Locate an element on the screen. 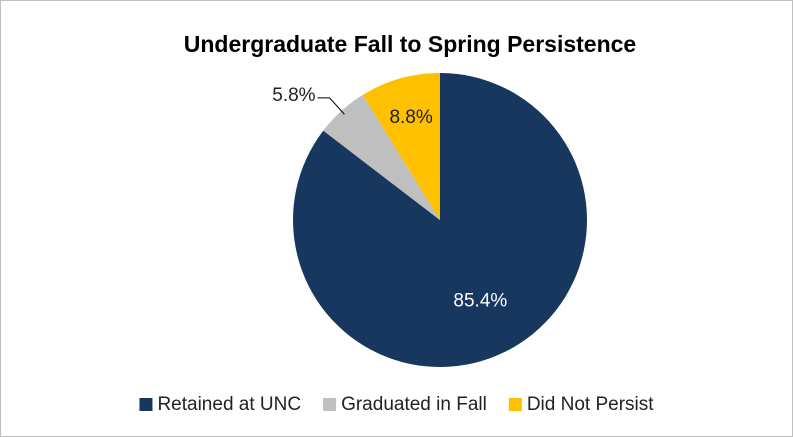 The height and width of the screenshot is (437, 793). legend-label: Did Not Persist is located at coordinates (590, 404).